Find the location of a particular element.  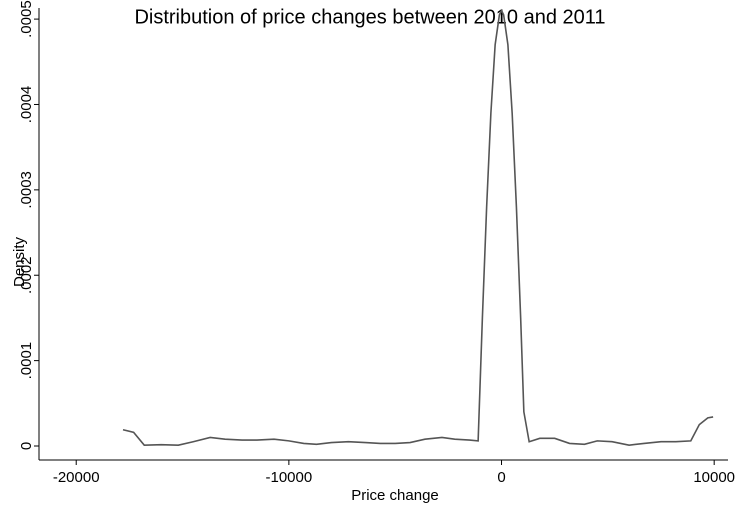

y-tick-label: .0005 is located at coordinates (26, 19).